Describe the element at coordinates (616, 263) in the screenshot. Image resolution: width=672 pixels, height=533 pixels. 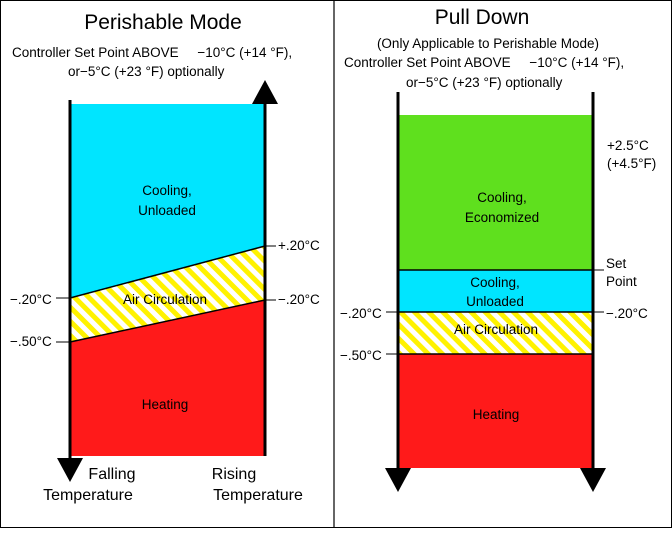
I see `pulldown-setpoint-label-1: Set` at that location.